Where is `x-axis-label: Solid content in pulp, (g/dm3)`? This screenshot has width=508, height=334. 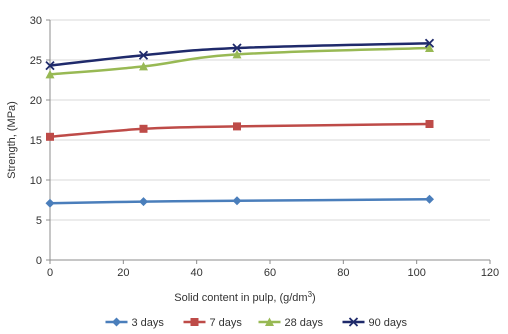
x-axis-label: Solid content in pulp, (g/dm3) is located at coordinates (244, 297).